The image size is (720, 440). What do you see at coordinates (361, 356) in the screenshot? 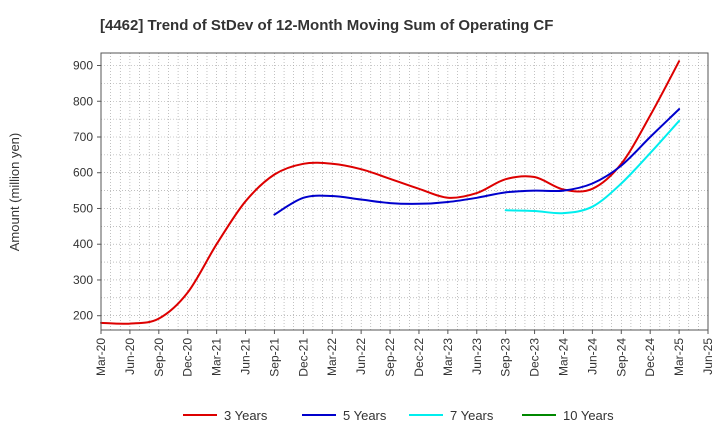
I see `x-tick-label: Jun-22` at bounding box center [361, 356].